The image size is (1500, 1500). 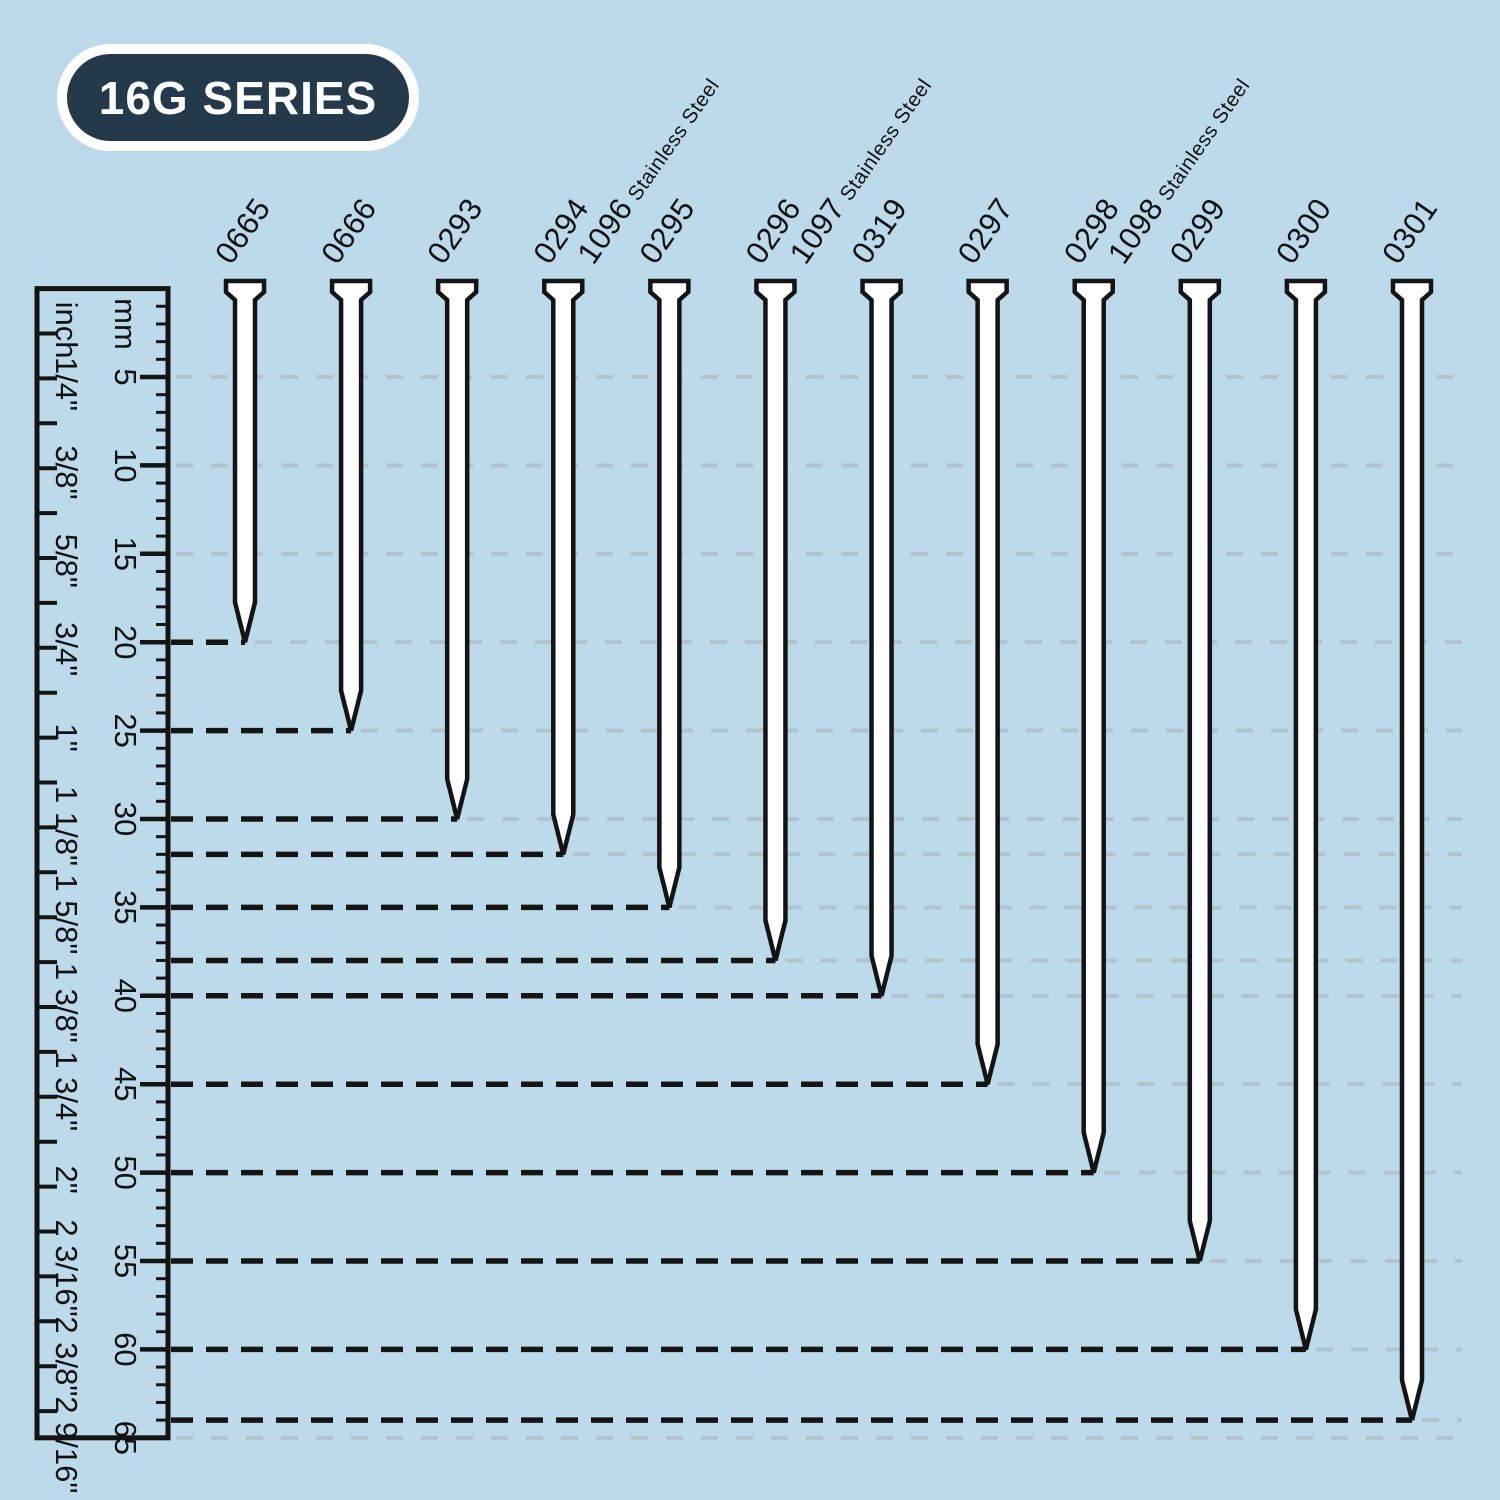 I want to click on mm-tick-label-15: 15, so click(x=125, y=554).